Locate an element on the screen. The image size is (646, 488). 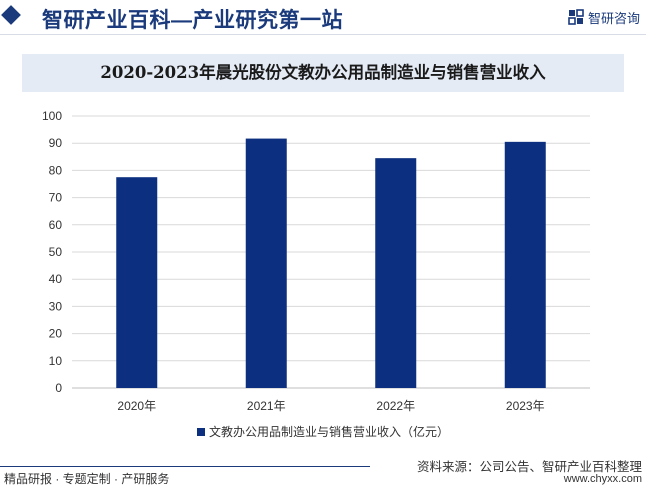
legend-swatch is located at coordinates (200, 432).